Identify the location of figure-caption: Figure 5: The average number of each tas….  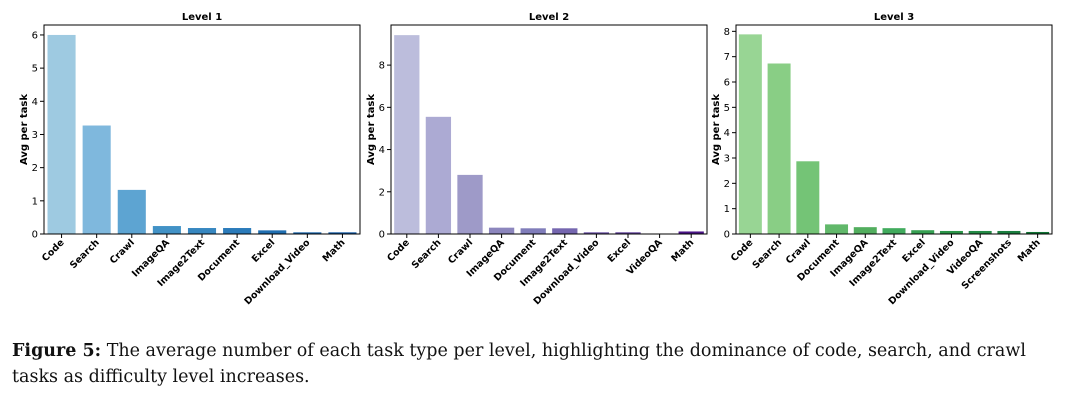
(537, 364).